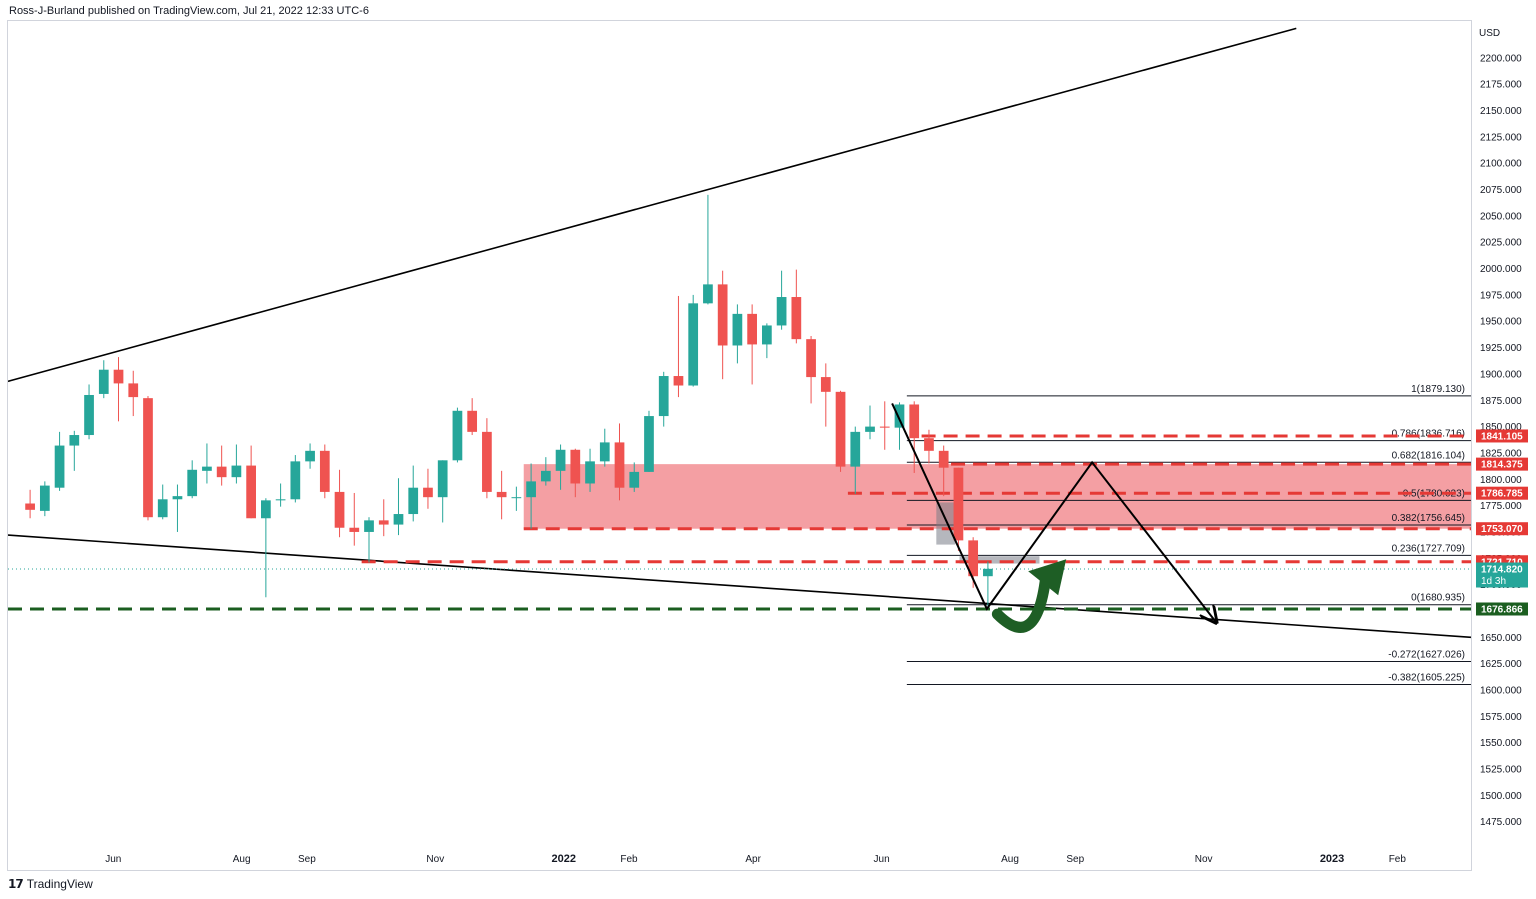 The image size is (1536, 899). I want to click on price-axis-tick: 2000.000, so click(1501, 269).